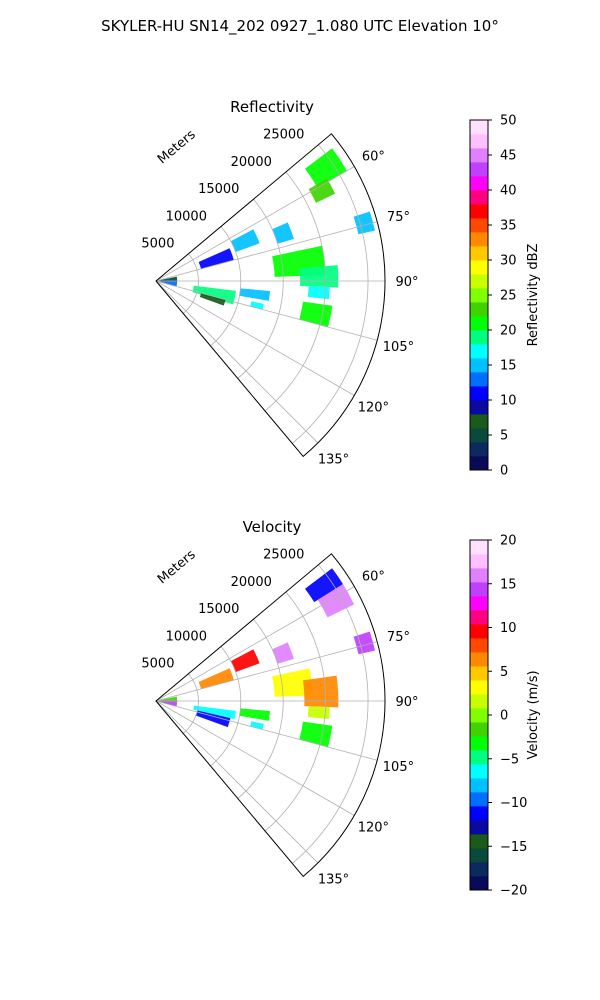 This screenshot has height=1000, width=600. I want to click on colorbar-tick-label: 45, so click(508, 156).